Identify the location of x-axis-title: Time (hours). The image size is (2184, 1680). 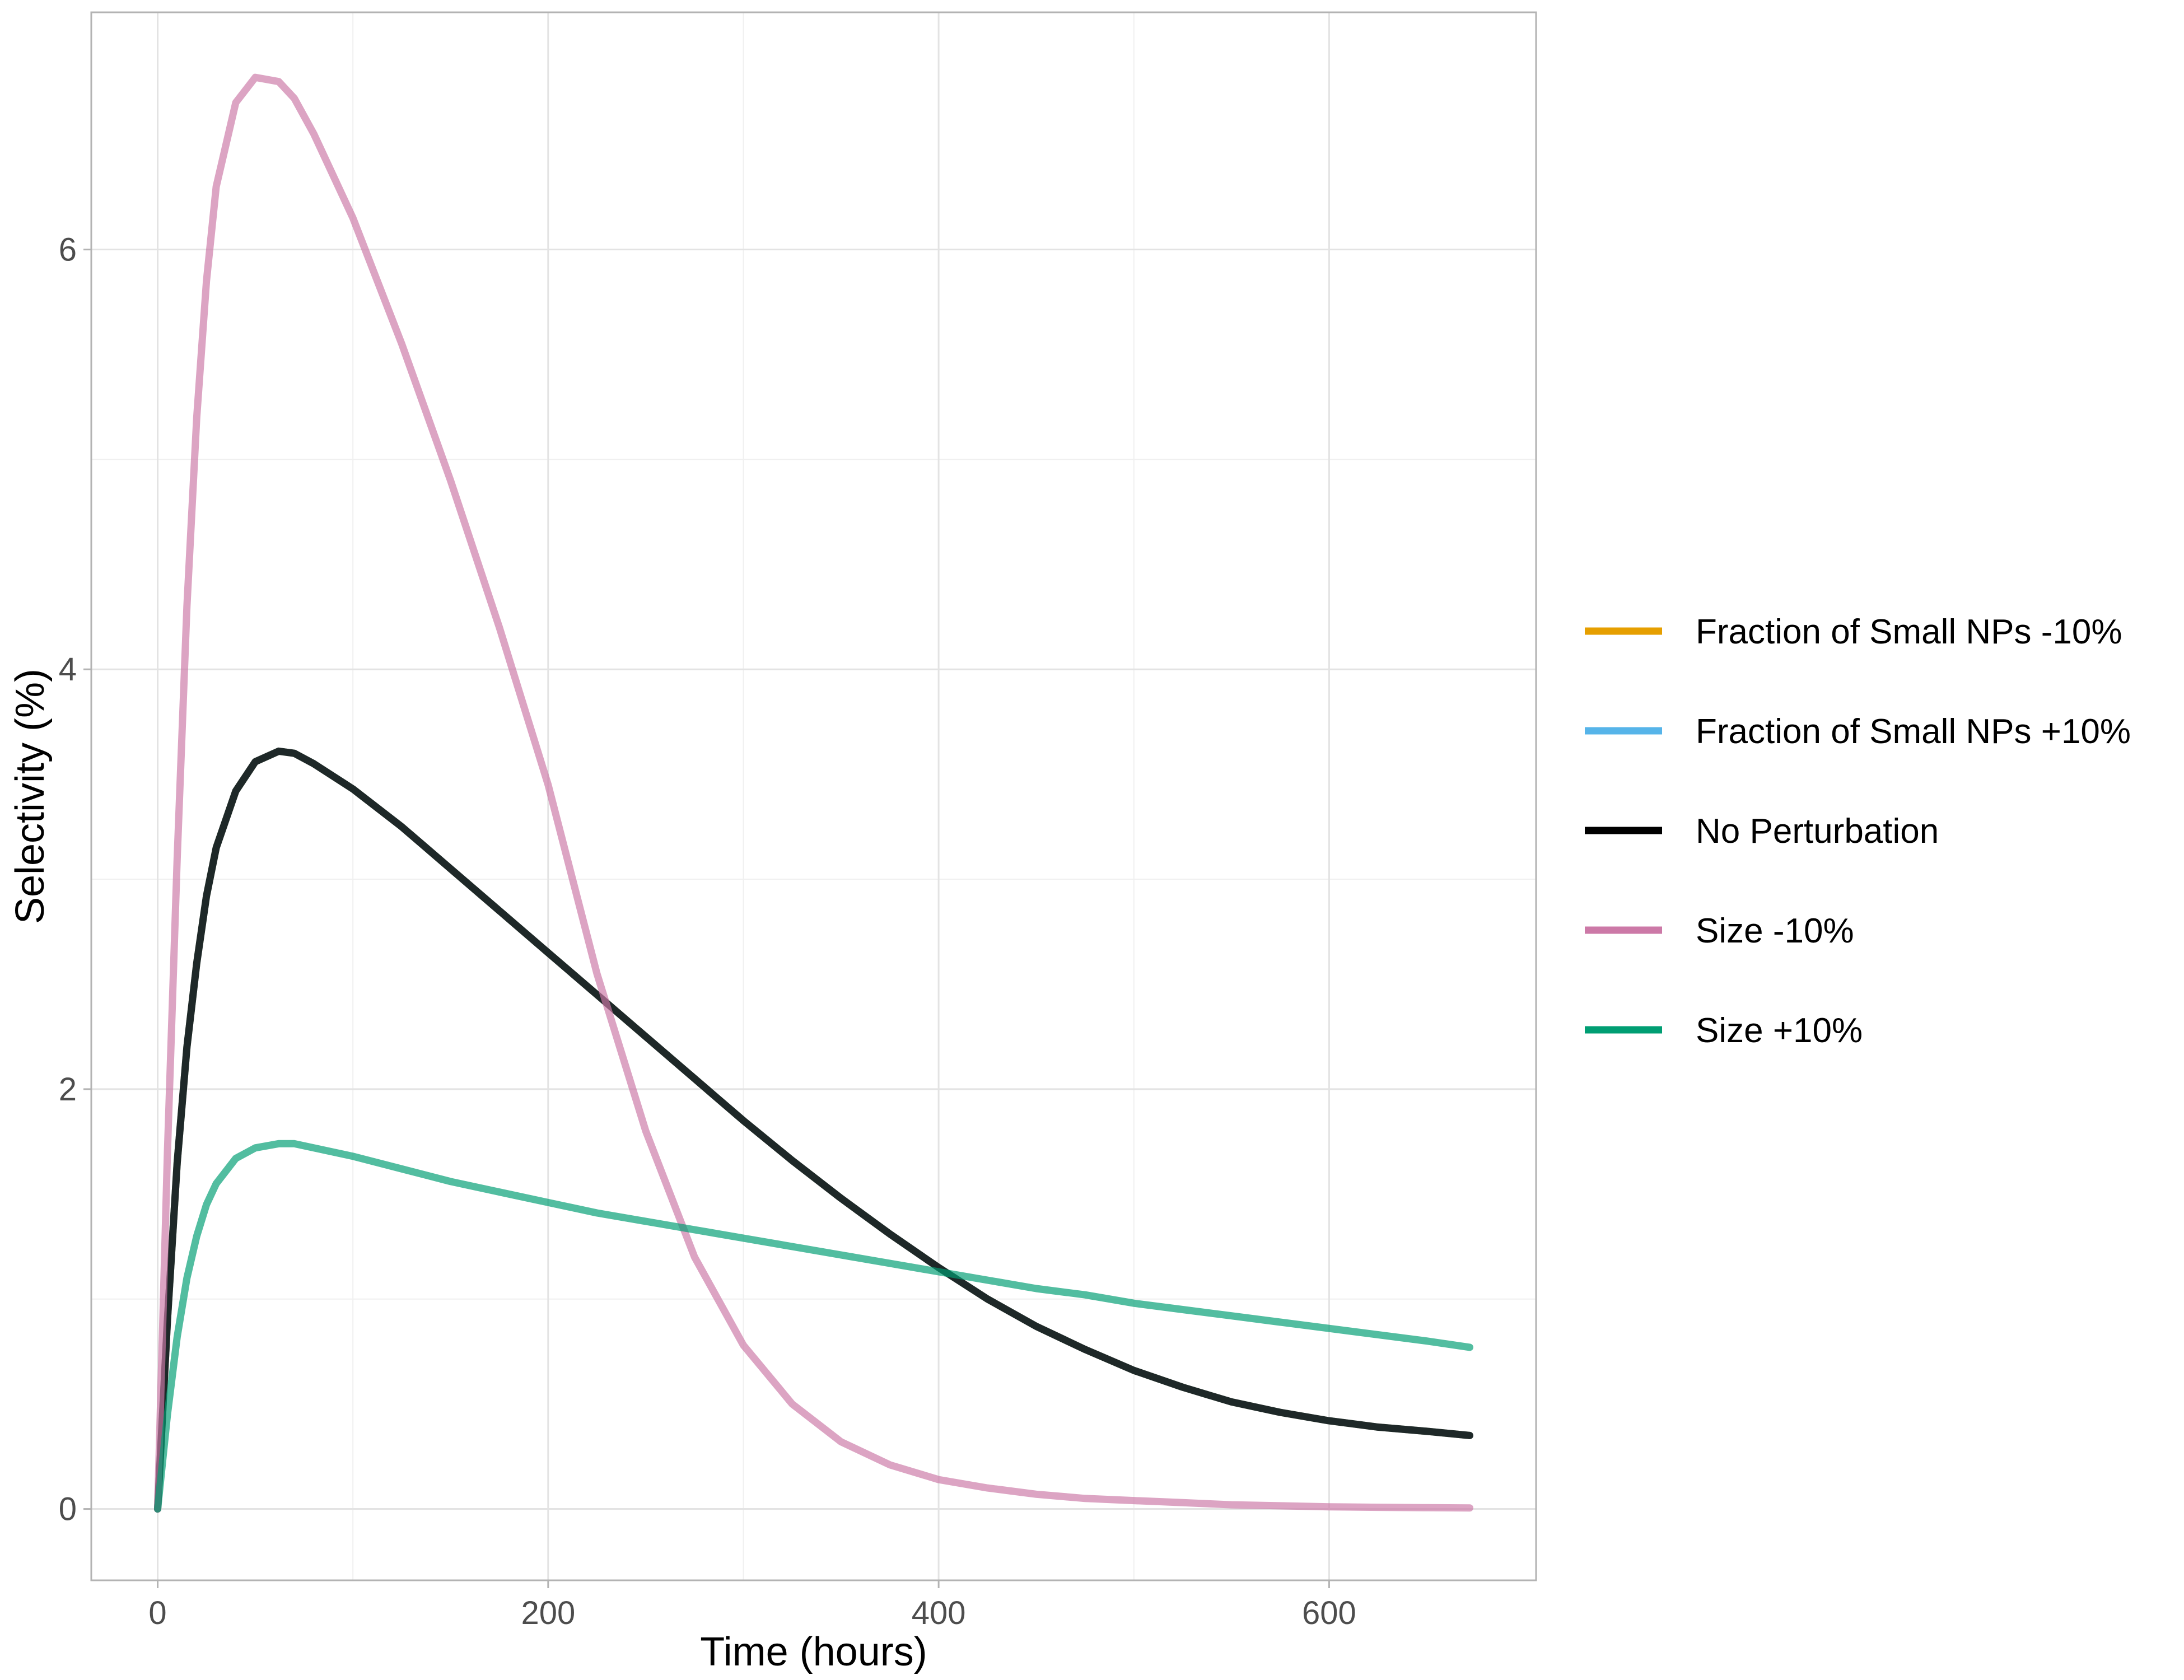
(814, 1652).